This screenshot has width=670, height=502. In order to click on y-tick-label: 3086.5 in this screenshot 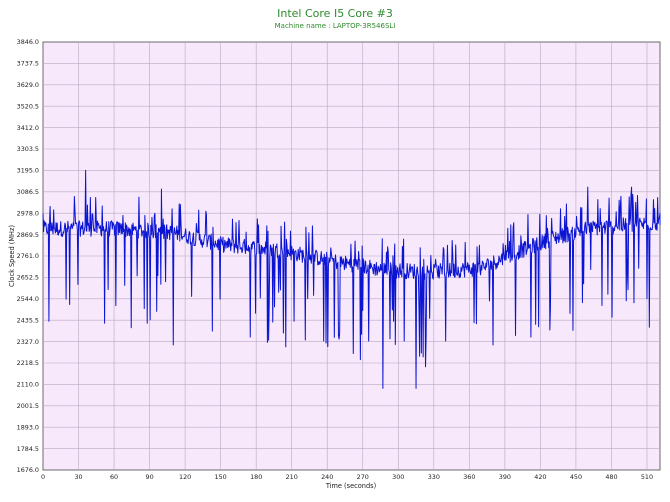, I will do `click(28, 192)`.